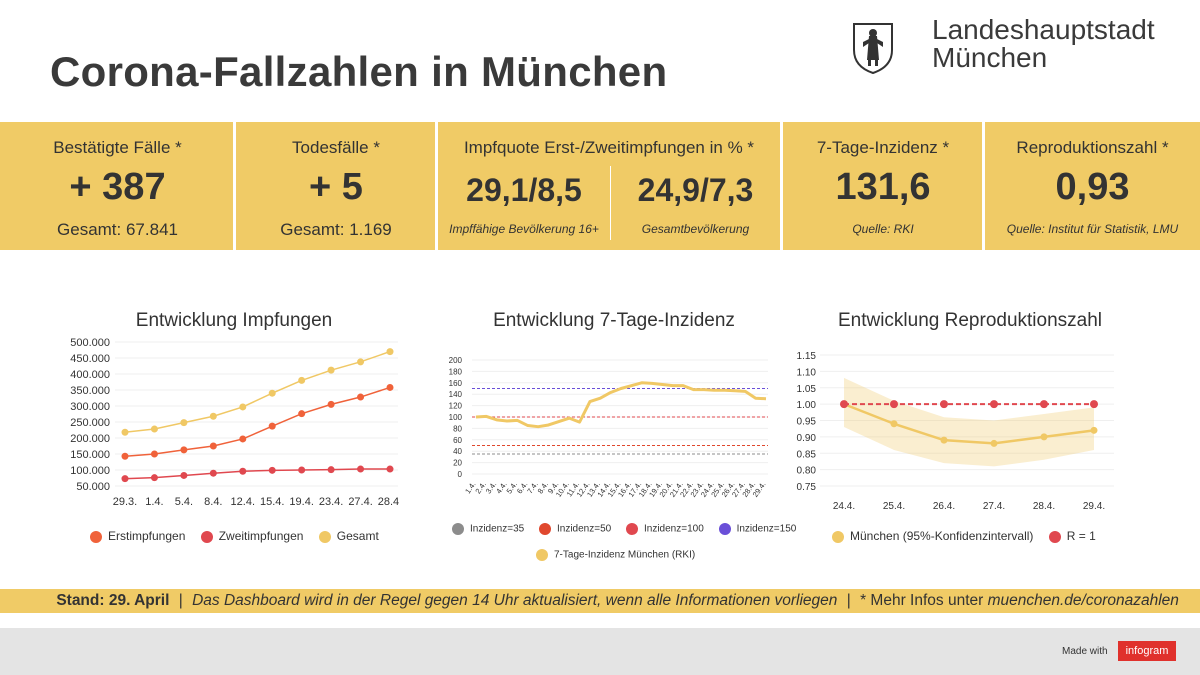 This screenshot has width=1200, height=675. I want to click on y-tick-label: 300.000, so click(90, 407).